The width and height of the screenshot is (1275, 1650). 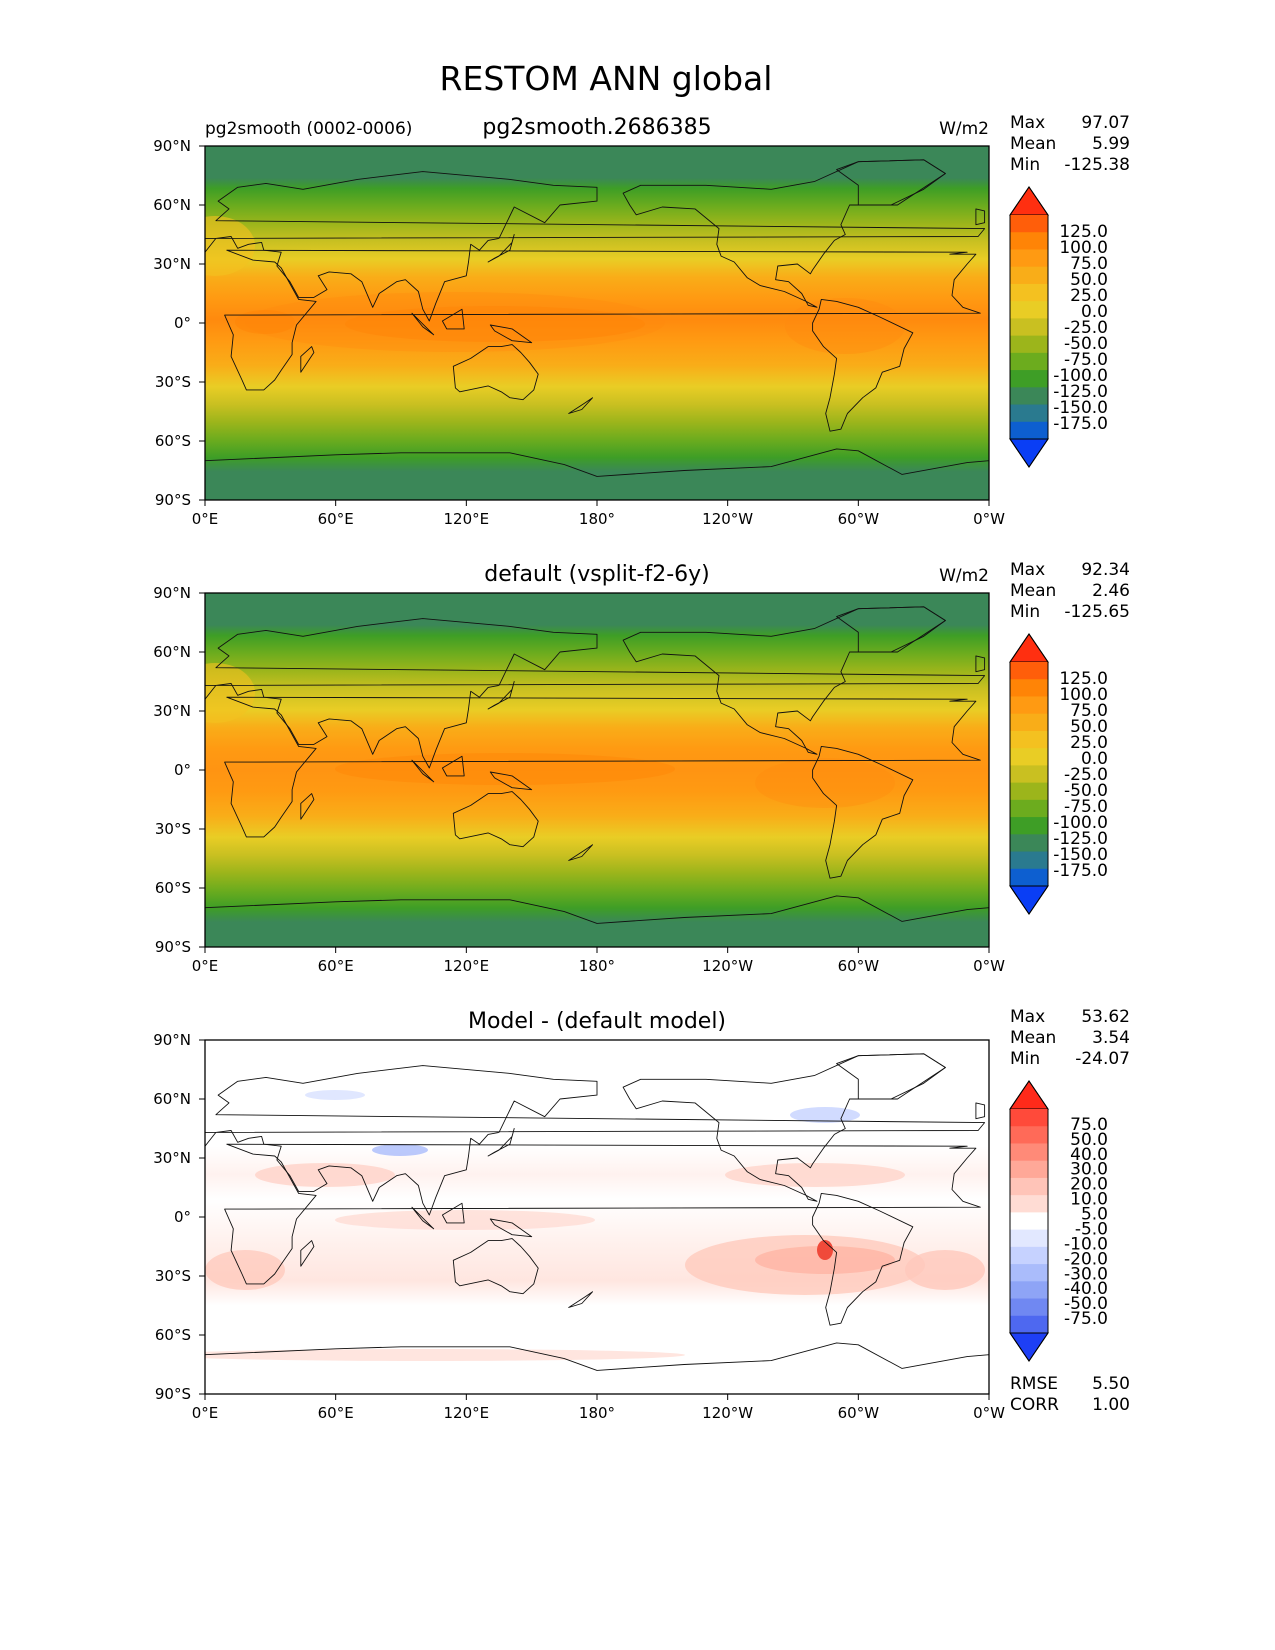 I want to click on panel-2-min: -125.65, so click(x=1097, y=612).